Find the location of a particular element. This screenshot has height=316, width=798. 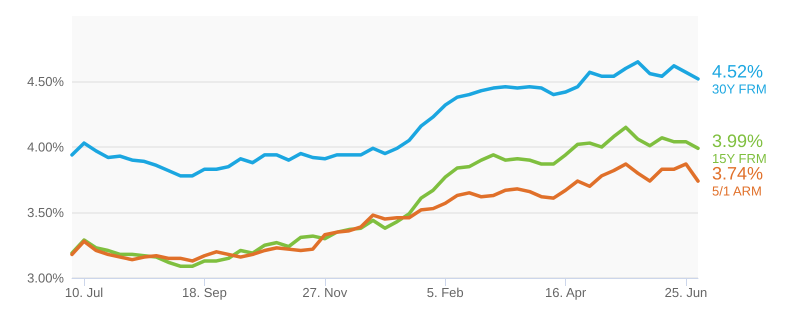

data-label: 3.99% is located at coordinates (738, 140).